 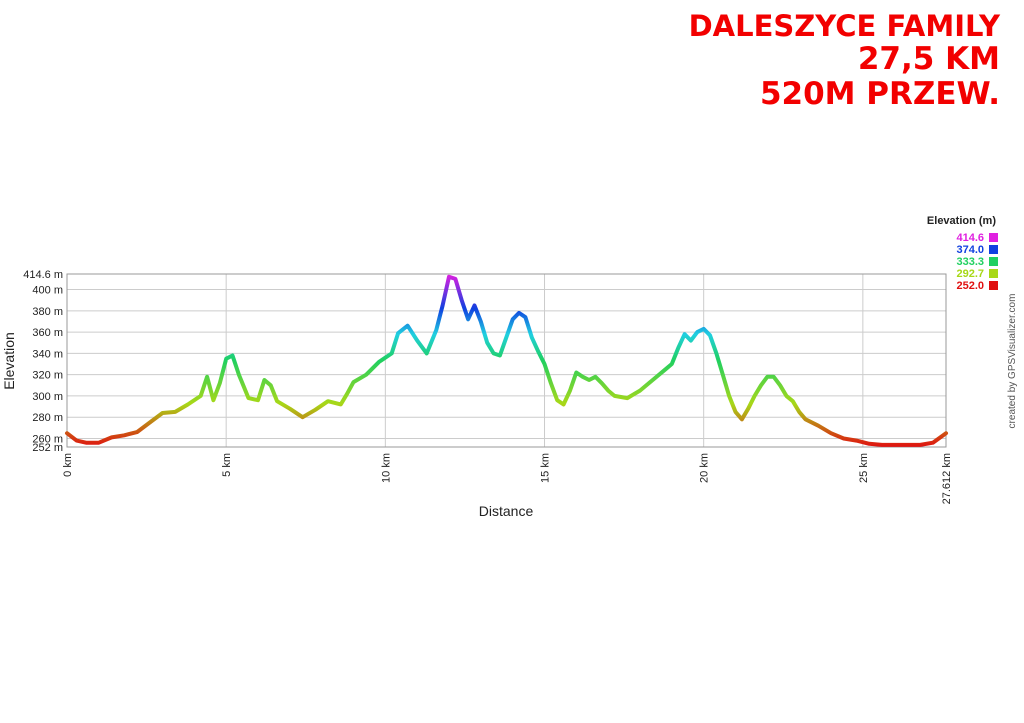 What do you see at coordinates (928, 59) in the screenshot?
I see `title-line-2: 27,5 KM` at bounding box center [928, 59].